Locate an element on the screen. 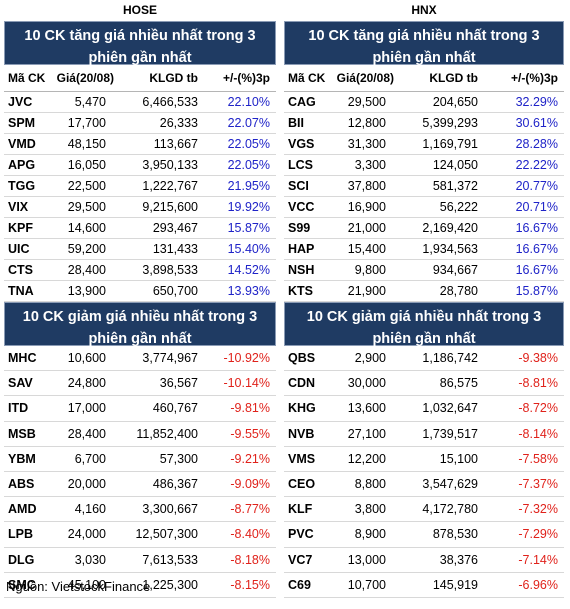 This screenshot has width=570, height=609. stock-code: C69 is located at coordinates (299, 584).